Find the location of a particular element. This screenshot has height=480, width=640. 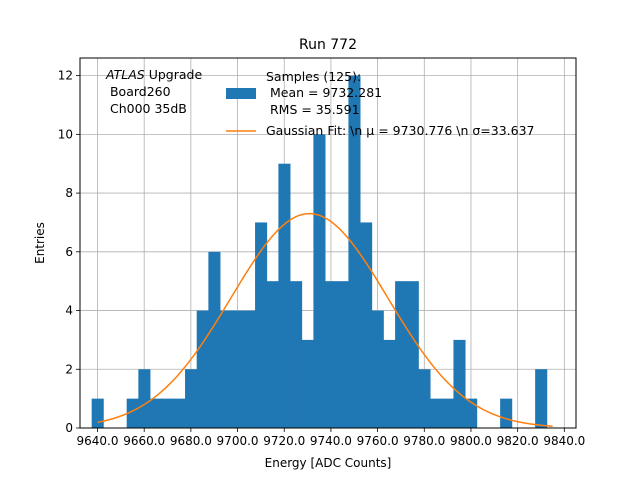

y-tick-label: 6 is located at coordinates (69, 252).